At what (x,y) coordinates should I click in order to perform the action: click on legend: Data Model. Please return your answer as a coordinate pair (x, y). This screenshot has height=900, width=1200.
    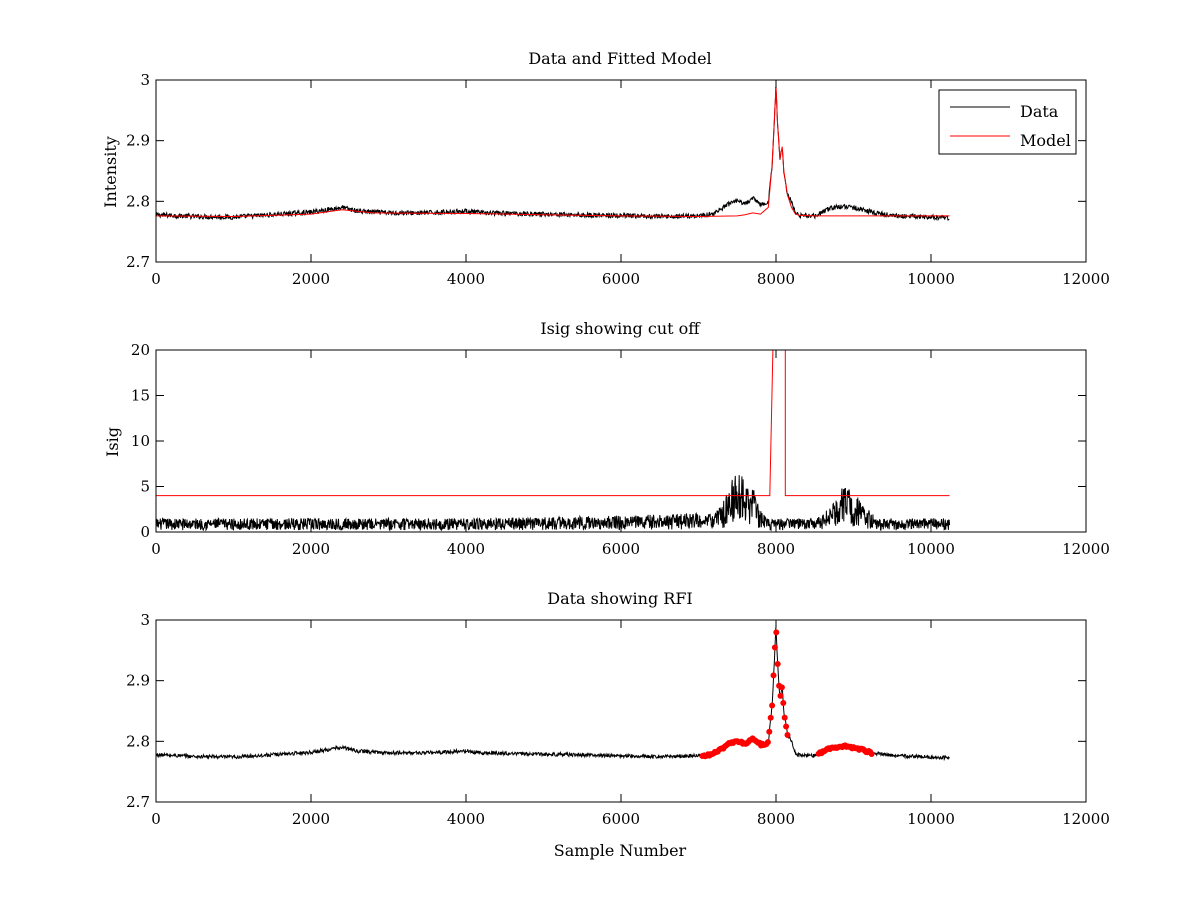
    Looking at the image, I should click on (1007, 122).